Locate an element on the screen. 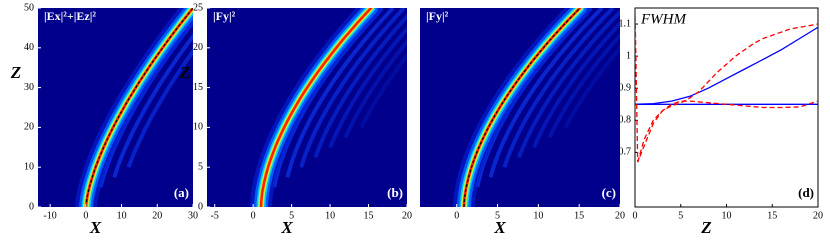 This screenshot has height=240, width=830. lines is located at coordinates (726, 85).